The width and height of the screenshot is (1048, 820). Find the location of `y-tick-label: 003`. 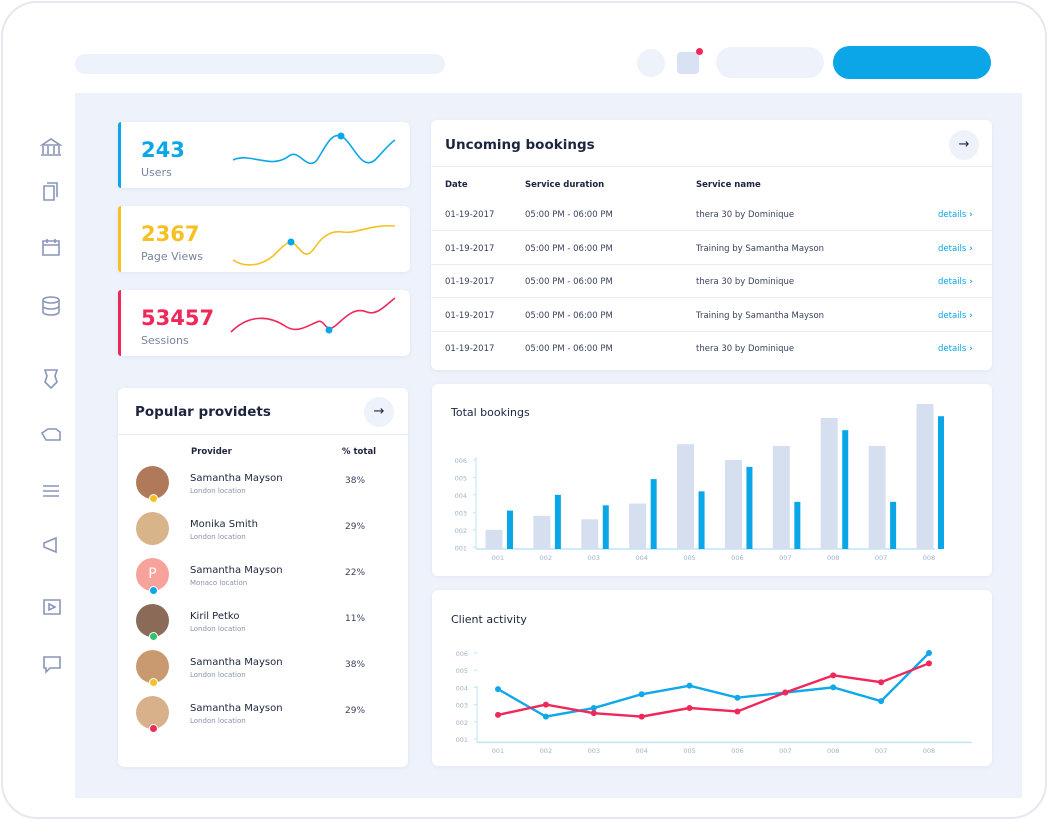

y-tick-label: 003 is located at coordinates (461, 513).